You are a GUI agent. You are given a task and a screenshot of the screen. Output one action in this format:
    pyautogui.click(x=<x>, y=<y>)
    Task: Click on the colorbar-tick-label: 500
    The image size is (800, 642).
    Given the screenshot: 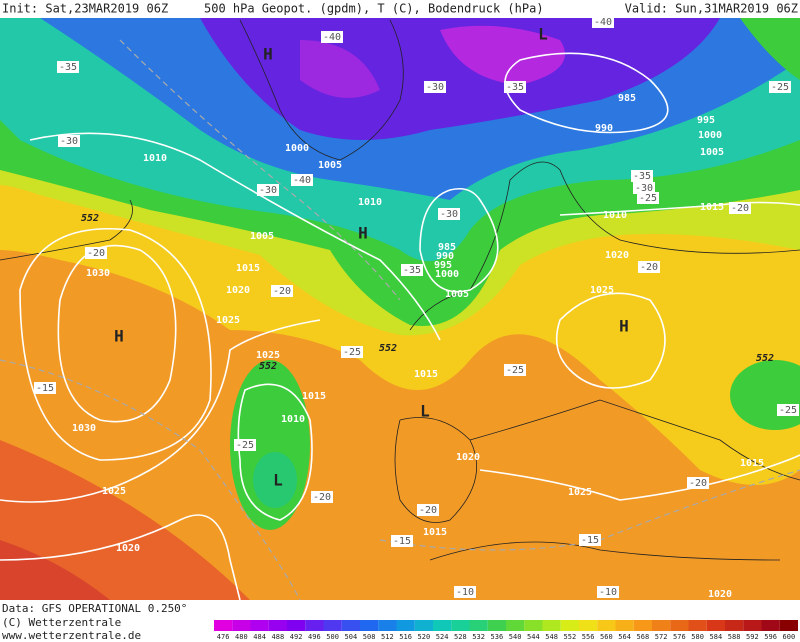 What is the action you would take?
    pyautogui.click(x=332, y=637)
    